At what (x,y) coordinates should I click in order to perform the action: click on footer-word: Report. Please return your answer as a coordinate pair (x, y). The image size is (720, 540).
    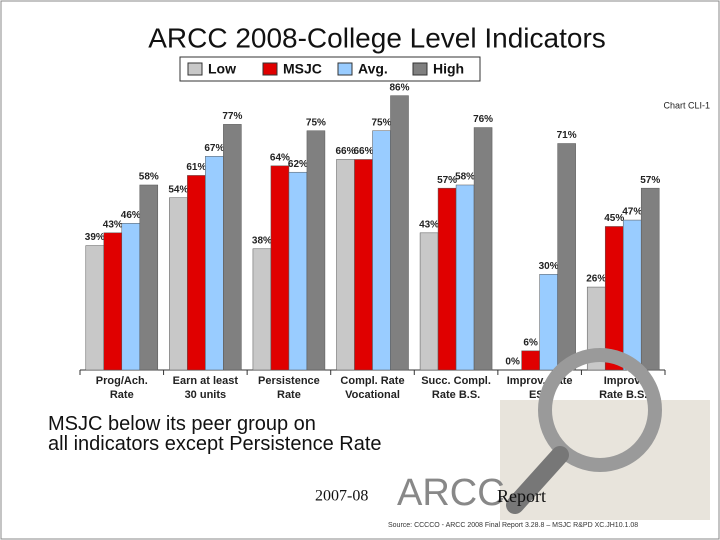
    Looking at the image, I should click on (521, 496).